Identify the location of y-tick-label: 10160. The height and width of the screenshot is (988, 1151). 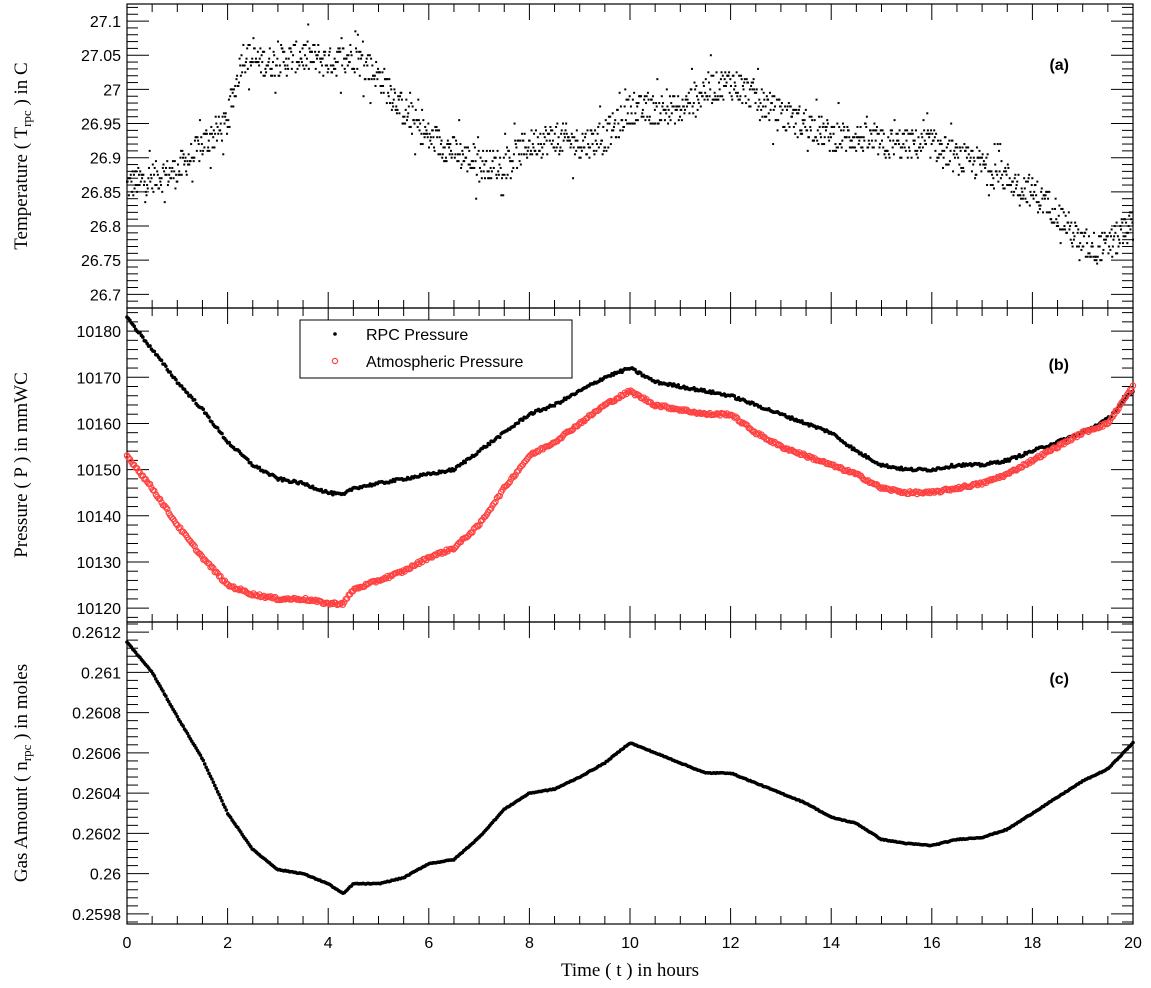
(99, 424).